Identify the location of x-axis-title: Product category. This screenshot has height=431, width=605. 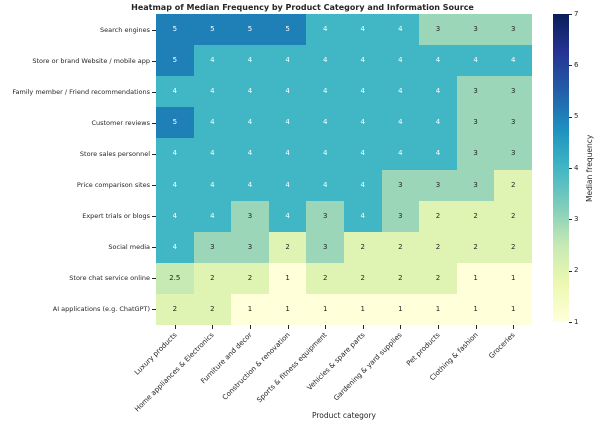
(343, 415).